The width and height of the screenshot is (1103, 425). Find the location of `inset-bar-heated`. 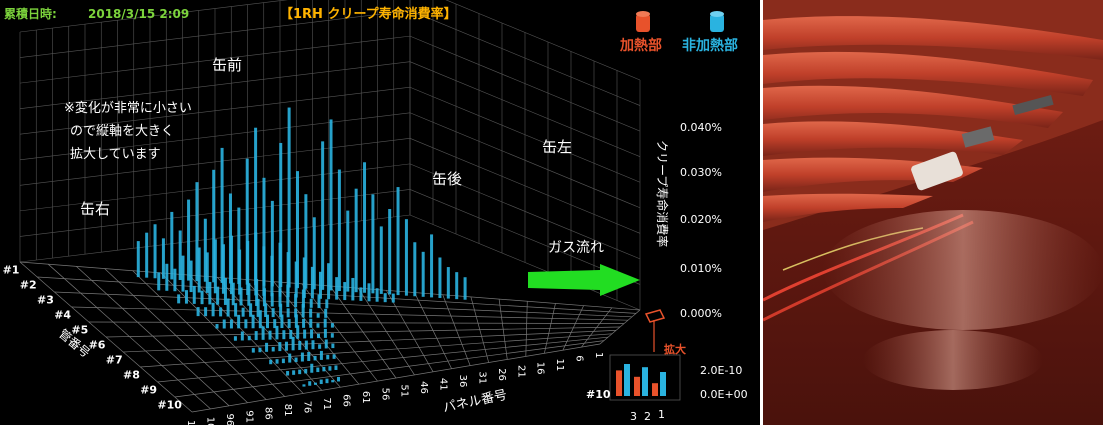

inset-bar-heated is located at coordinates (655, 389).